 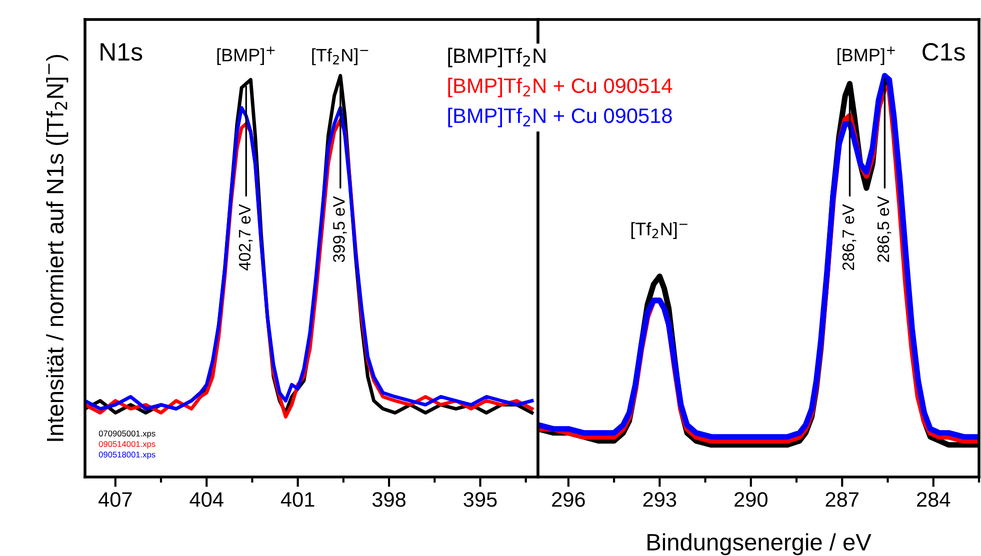 What do you see at coordinates (340, 57) in the screenshot?
I see `text: [Tf$_{2}$N]$^{−}$` at bounding box center [340, 57].